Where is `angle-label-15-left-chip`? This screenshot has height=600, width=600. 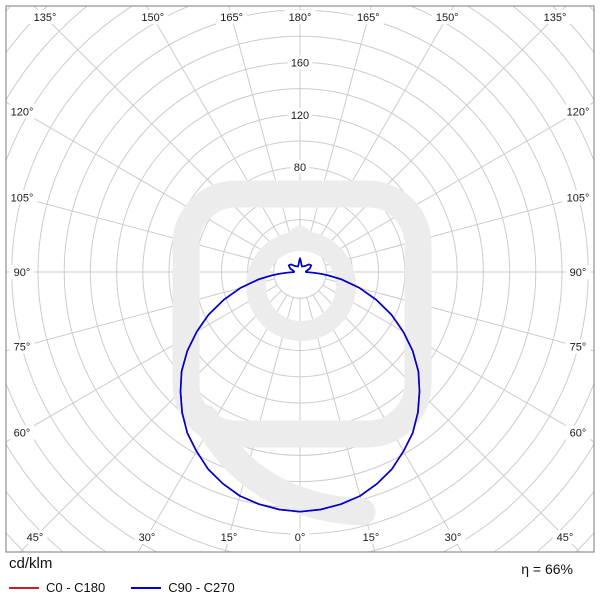 angle-label-15-left-chip is located at coordinates (229, 537).